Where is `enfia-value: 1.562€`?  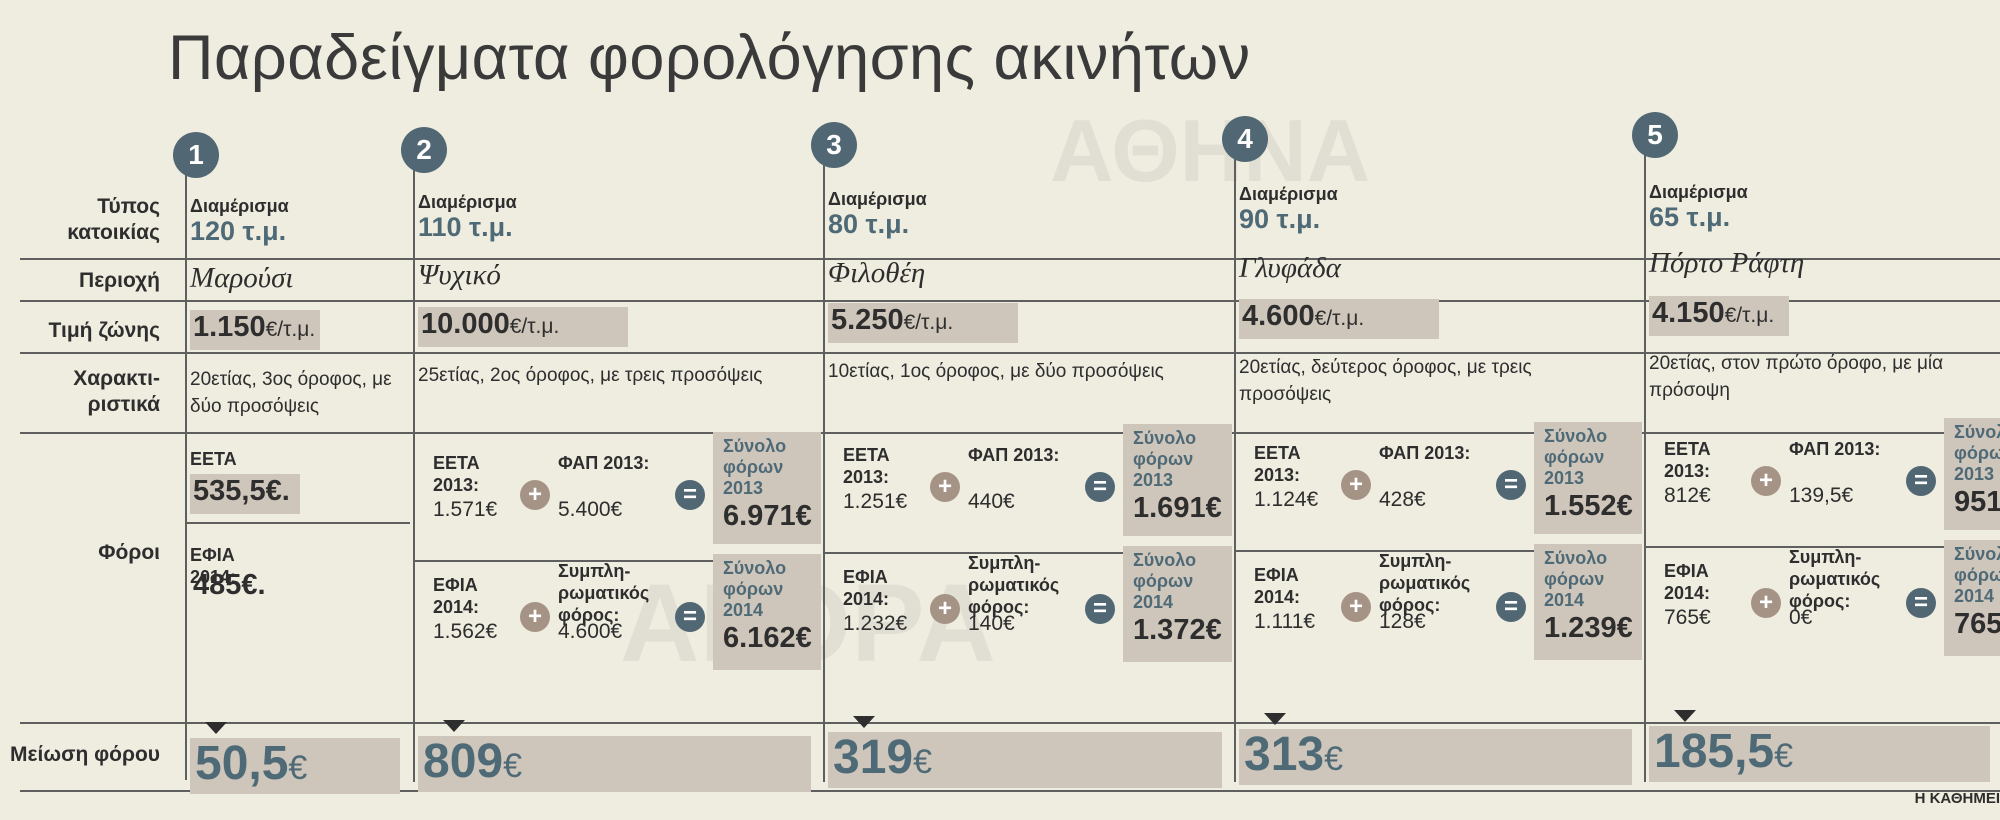
enfia-value: 1.562€ is located at coordinates (465, 631).